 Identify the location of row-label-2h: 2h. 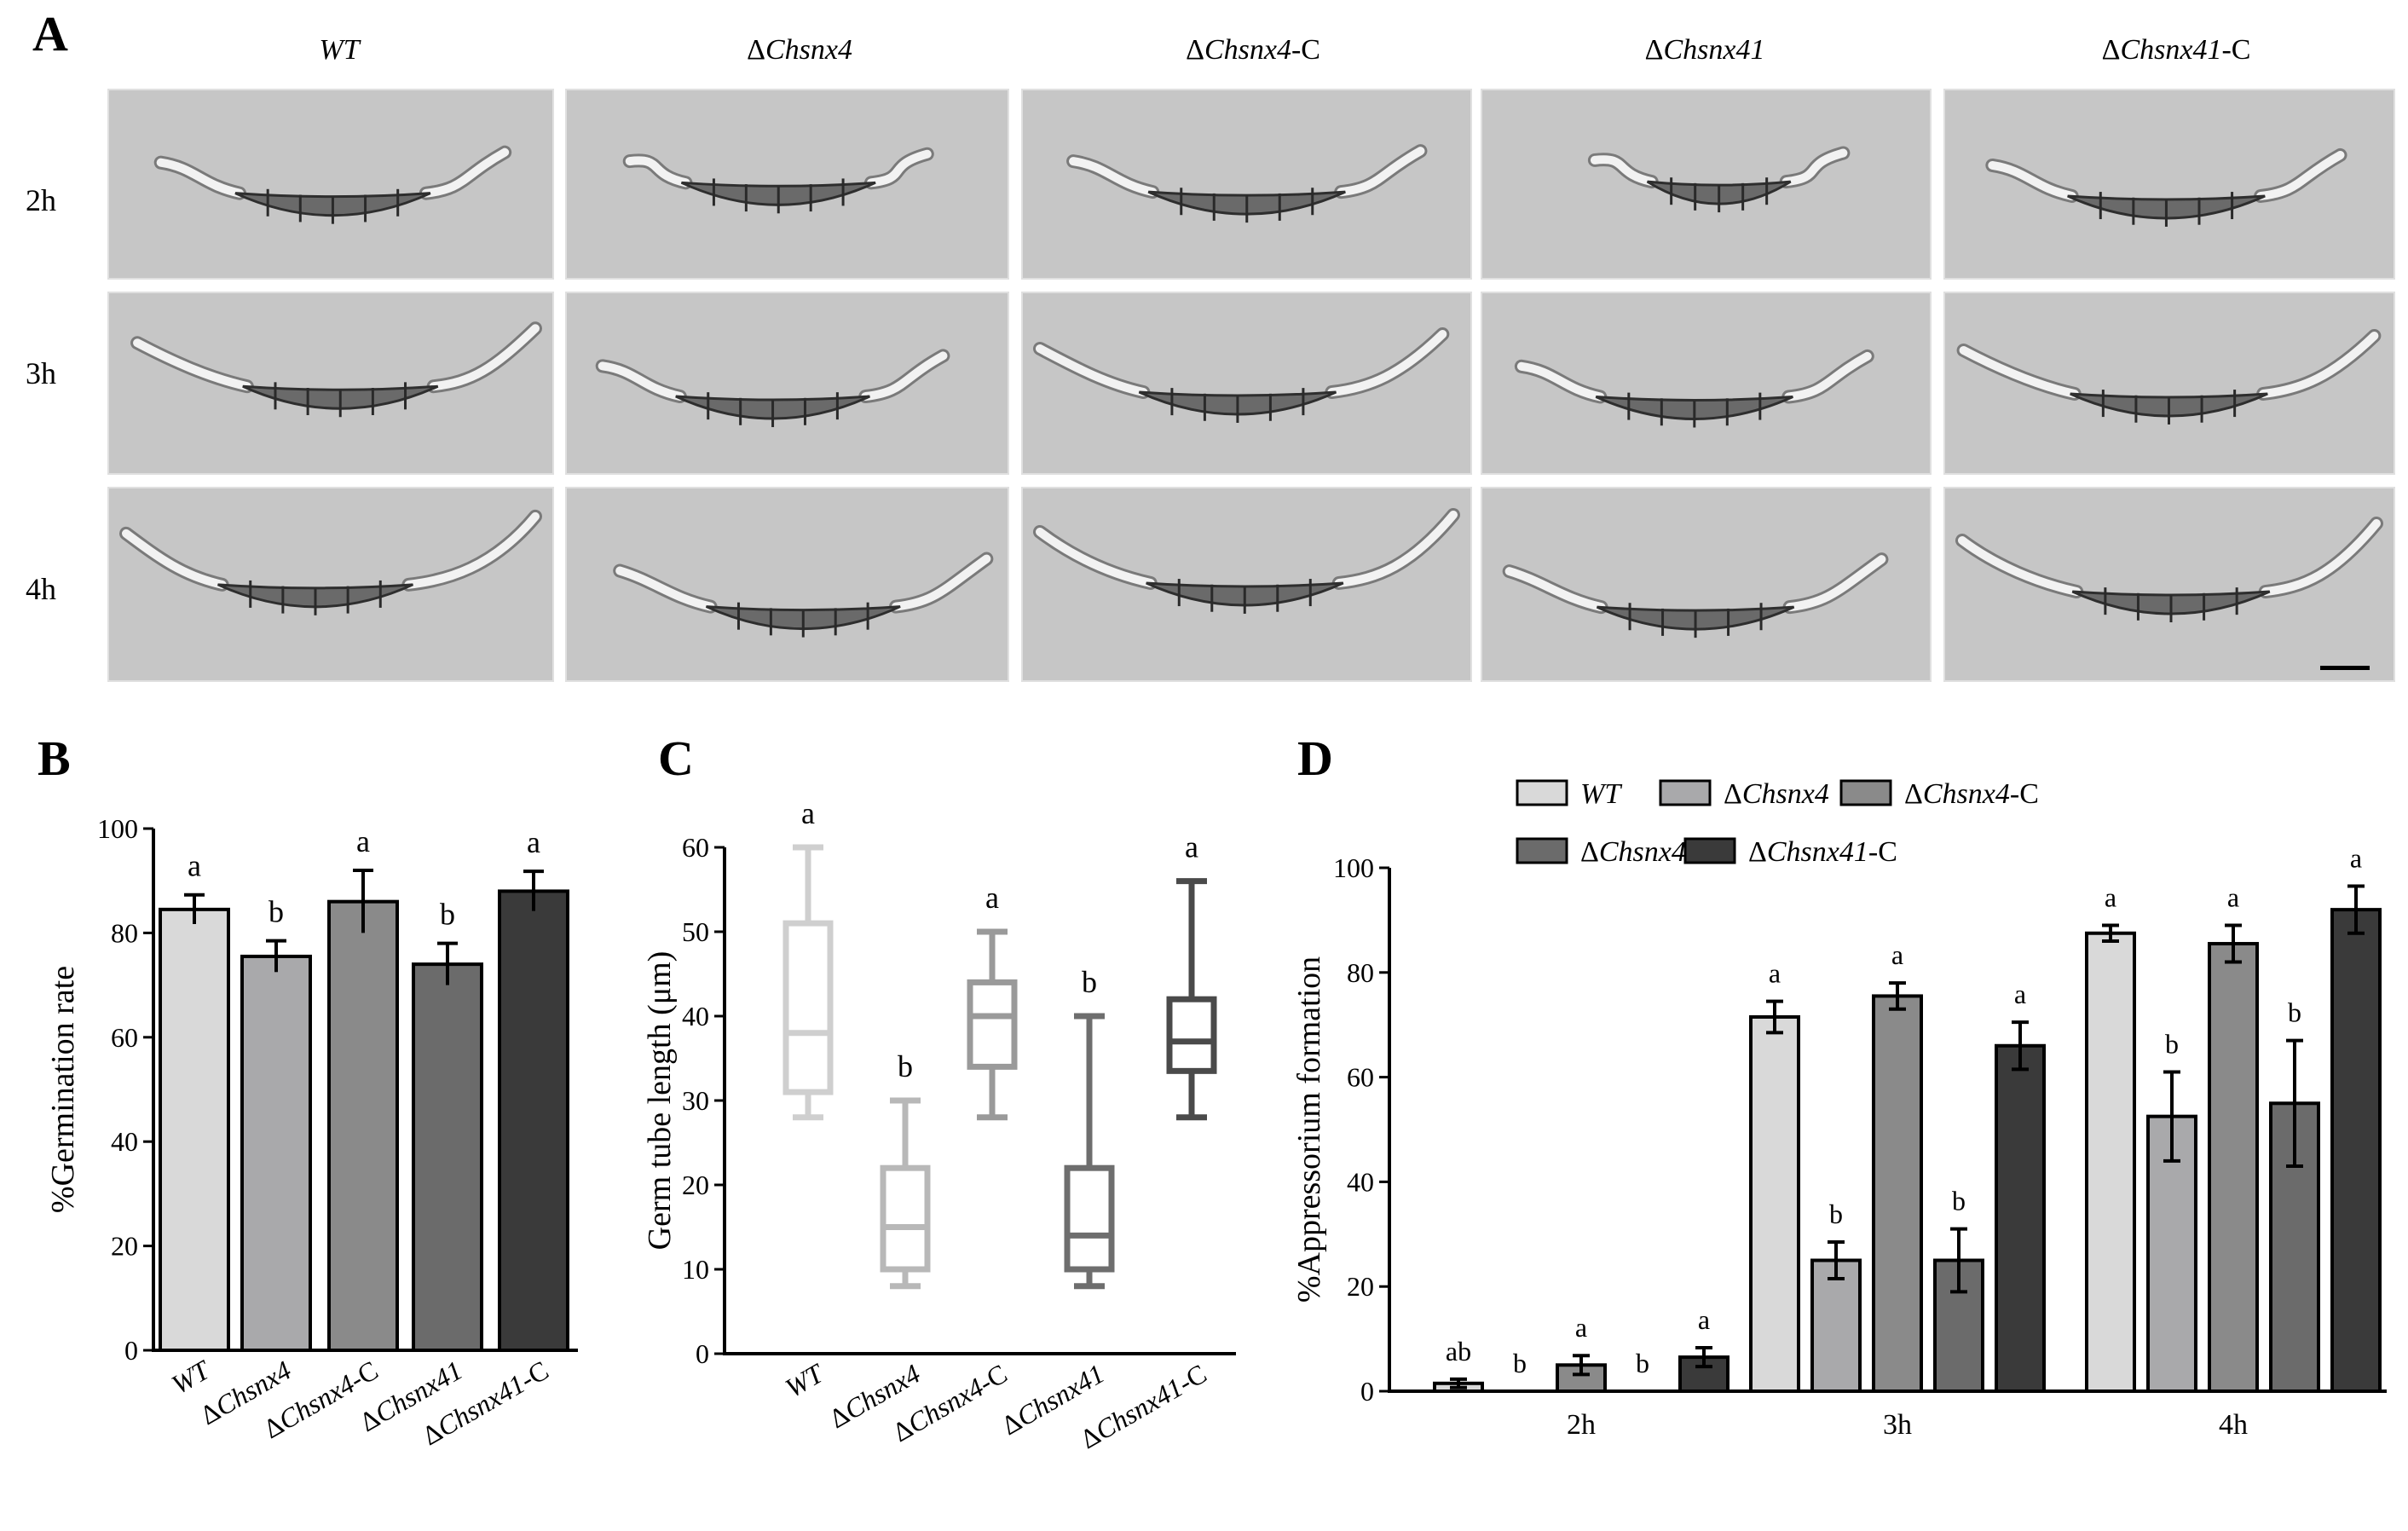
(41, 200).